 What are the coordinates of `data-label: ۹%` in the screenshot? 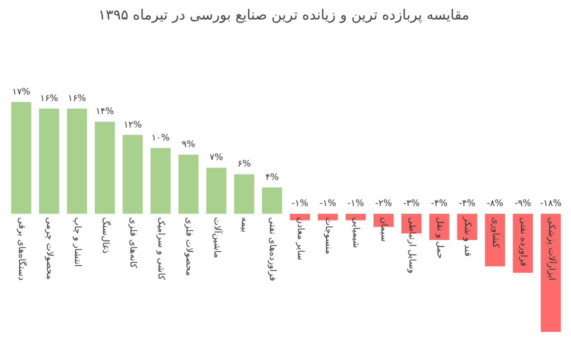 It's located at (189, 145).